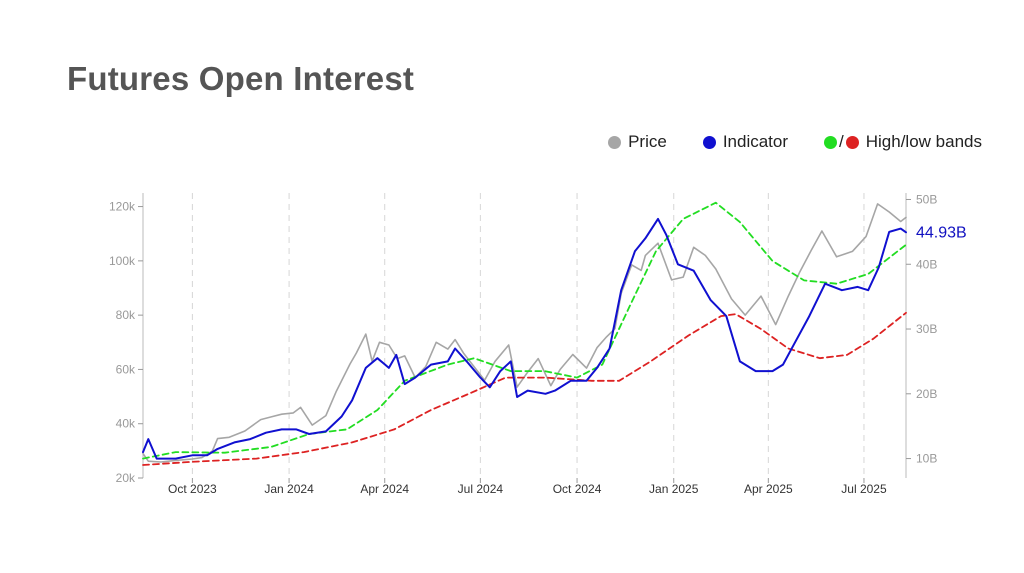 The width and height of the screenshot is (1024, 573). I want to click on x-tick-label: Apr 2024, so click(384, 489).